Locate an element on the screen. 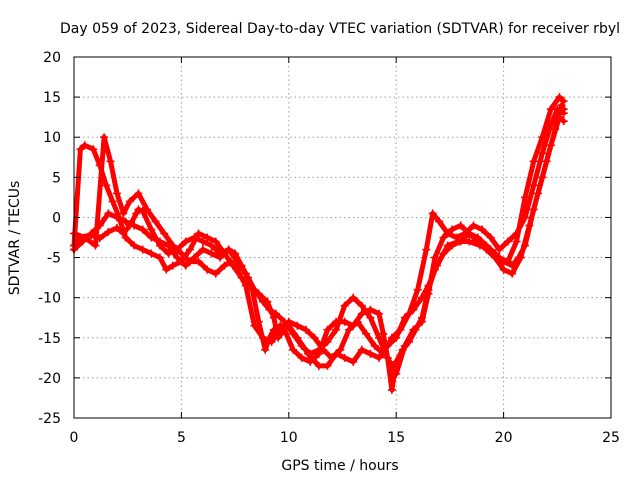 The width and height of the screenshot is (640, 480). y-tick-label: -10 is located at coordinates (49, 299).